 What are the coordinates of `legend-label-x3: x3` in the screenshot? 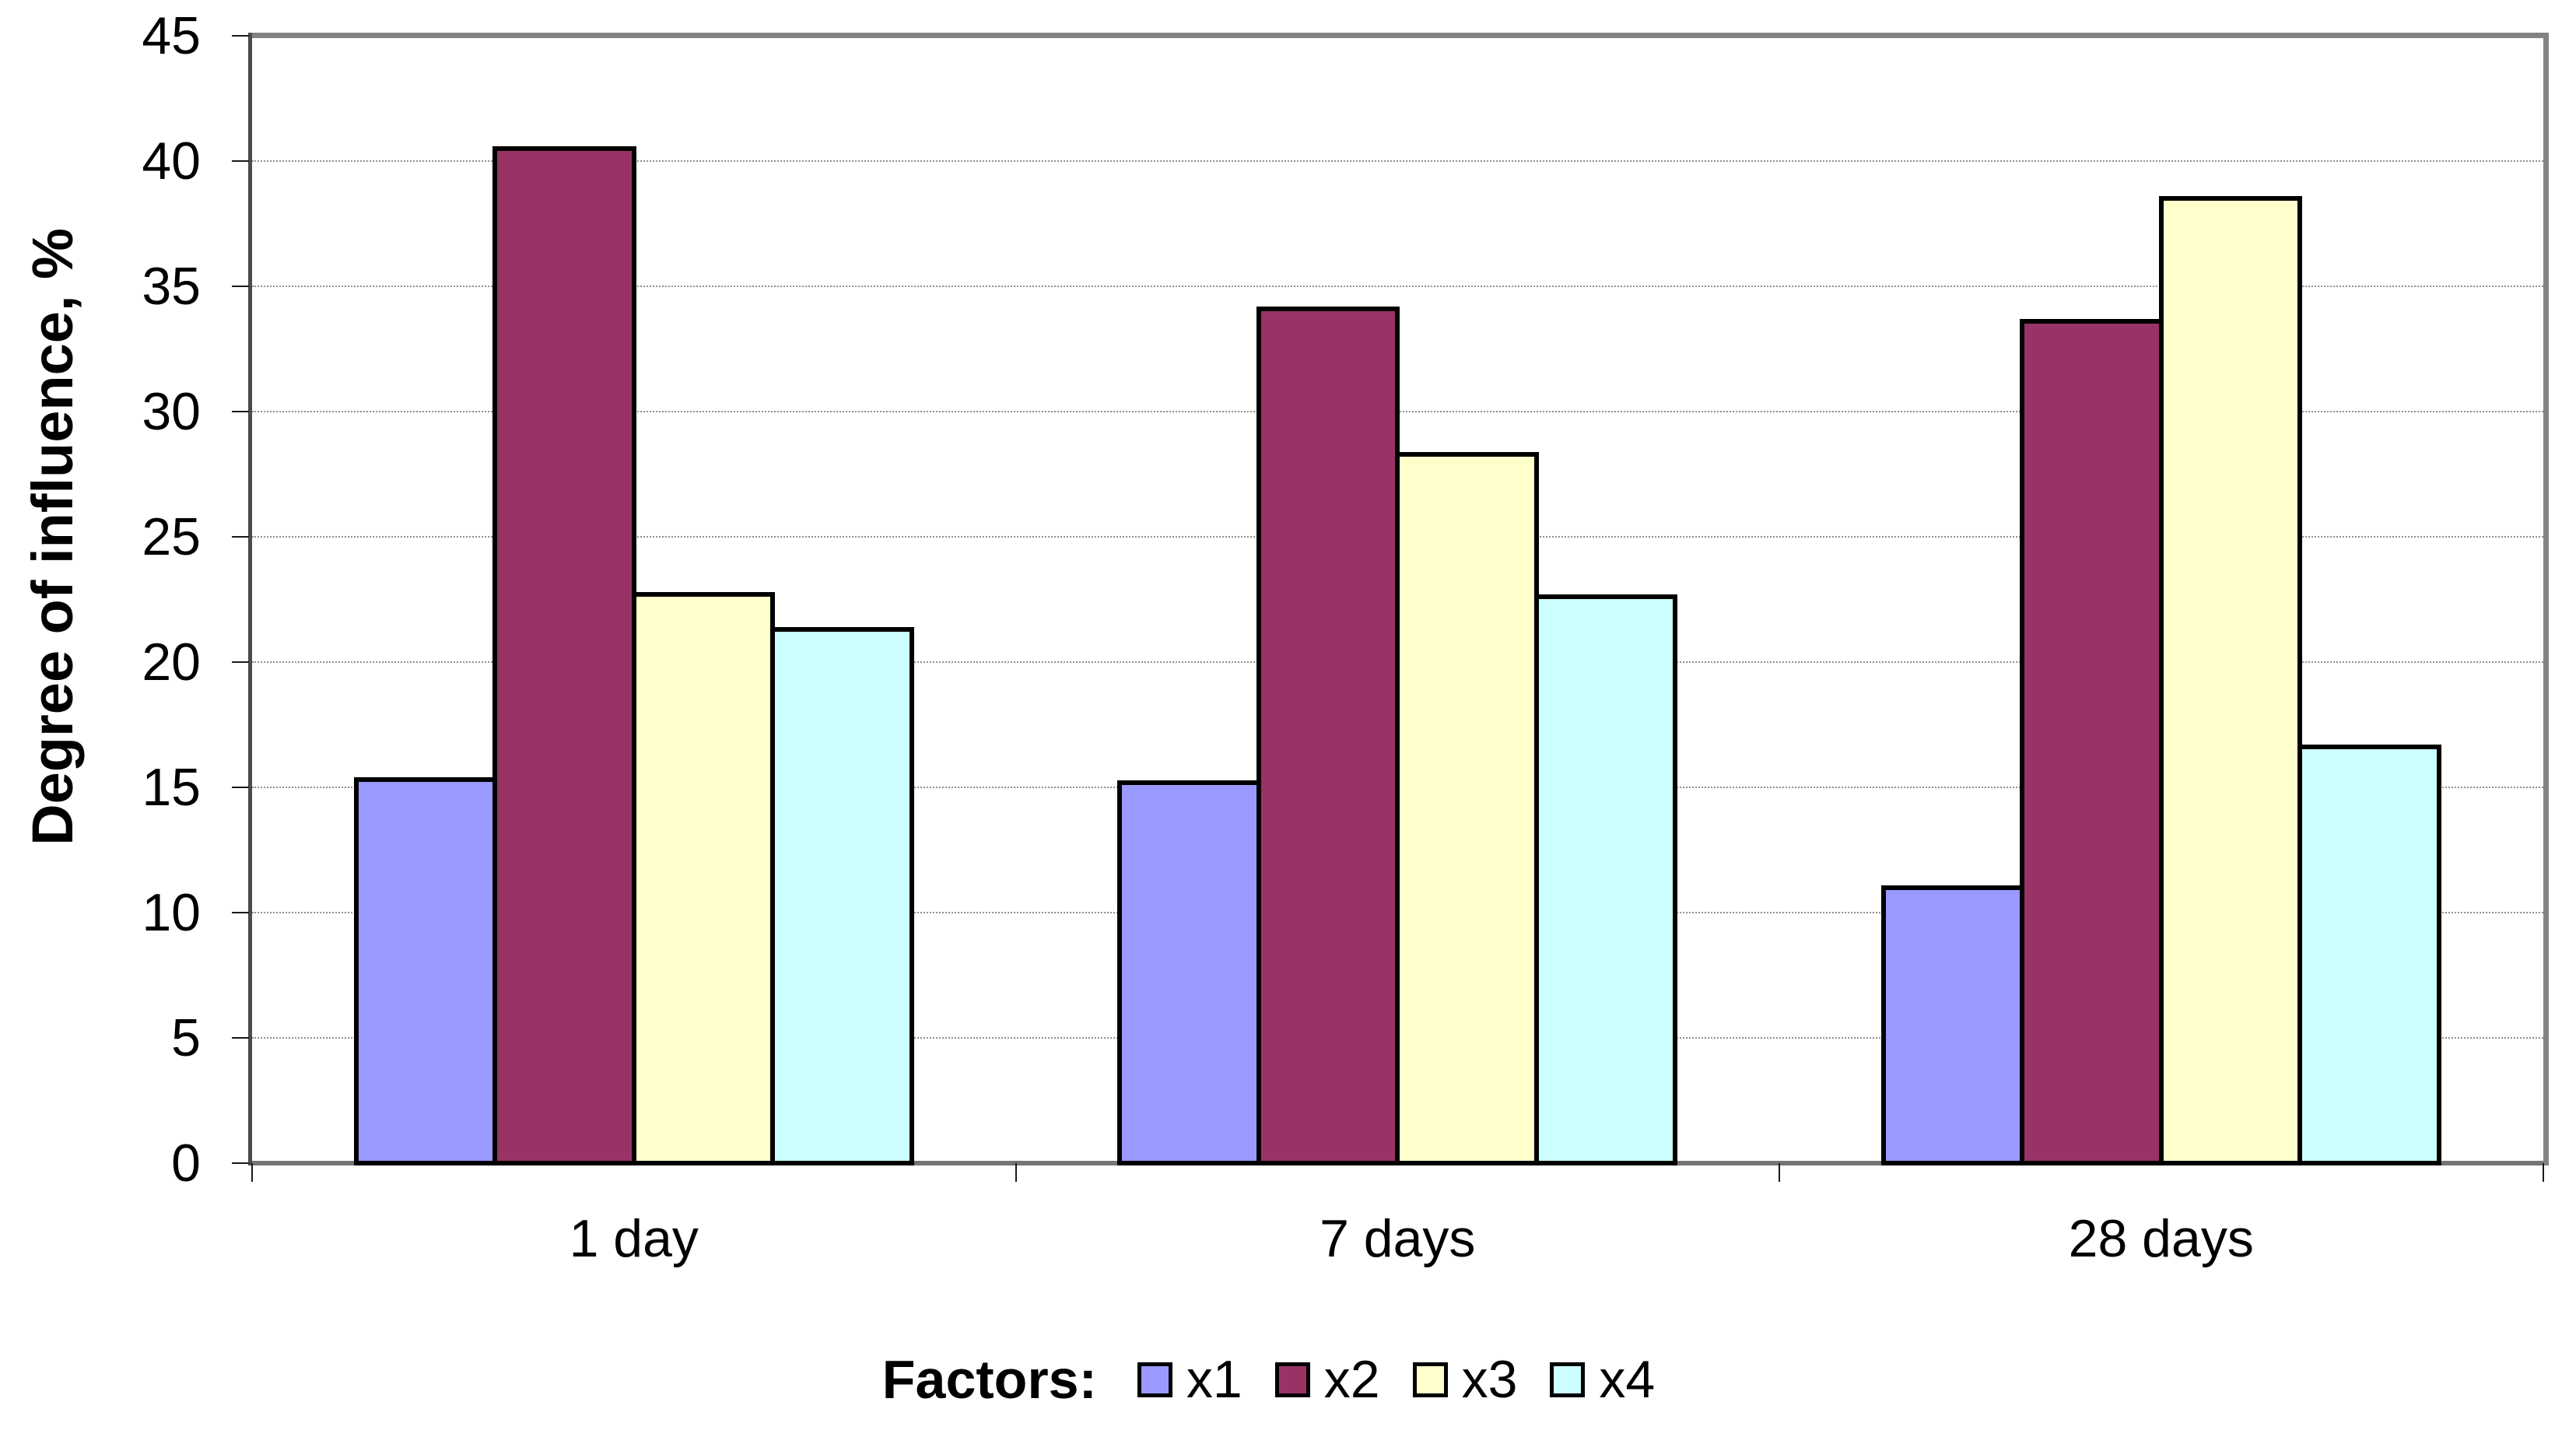 It's located at (1489, 1379).